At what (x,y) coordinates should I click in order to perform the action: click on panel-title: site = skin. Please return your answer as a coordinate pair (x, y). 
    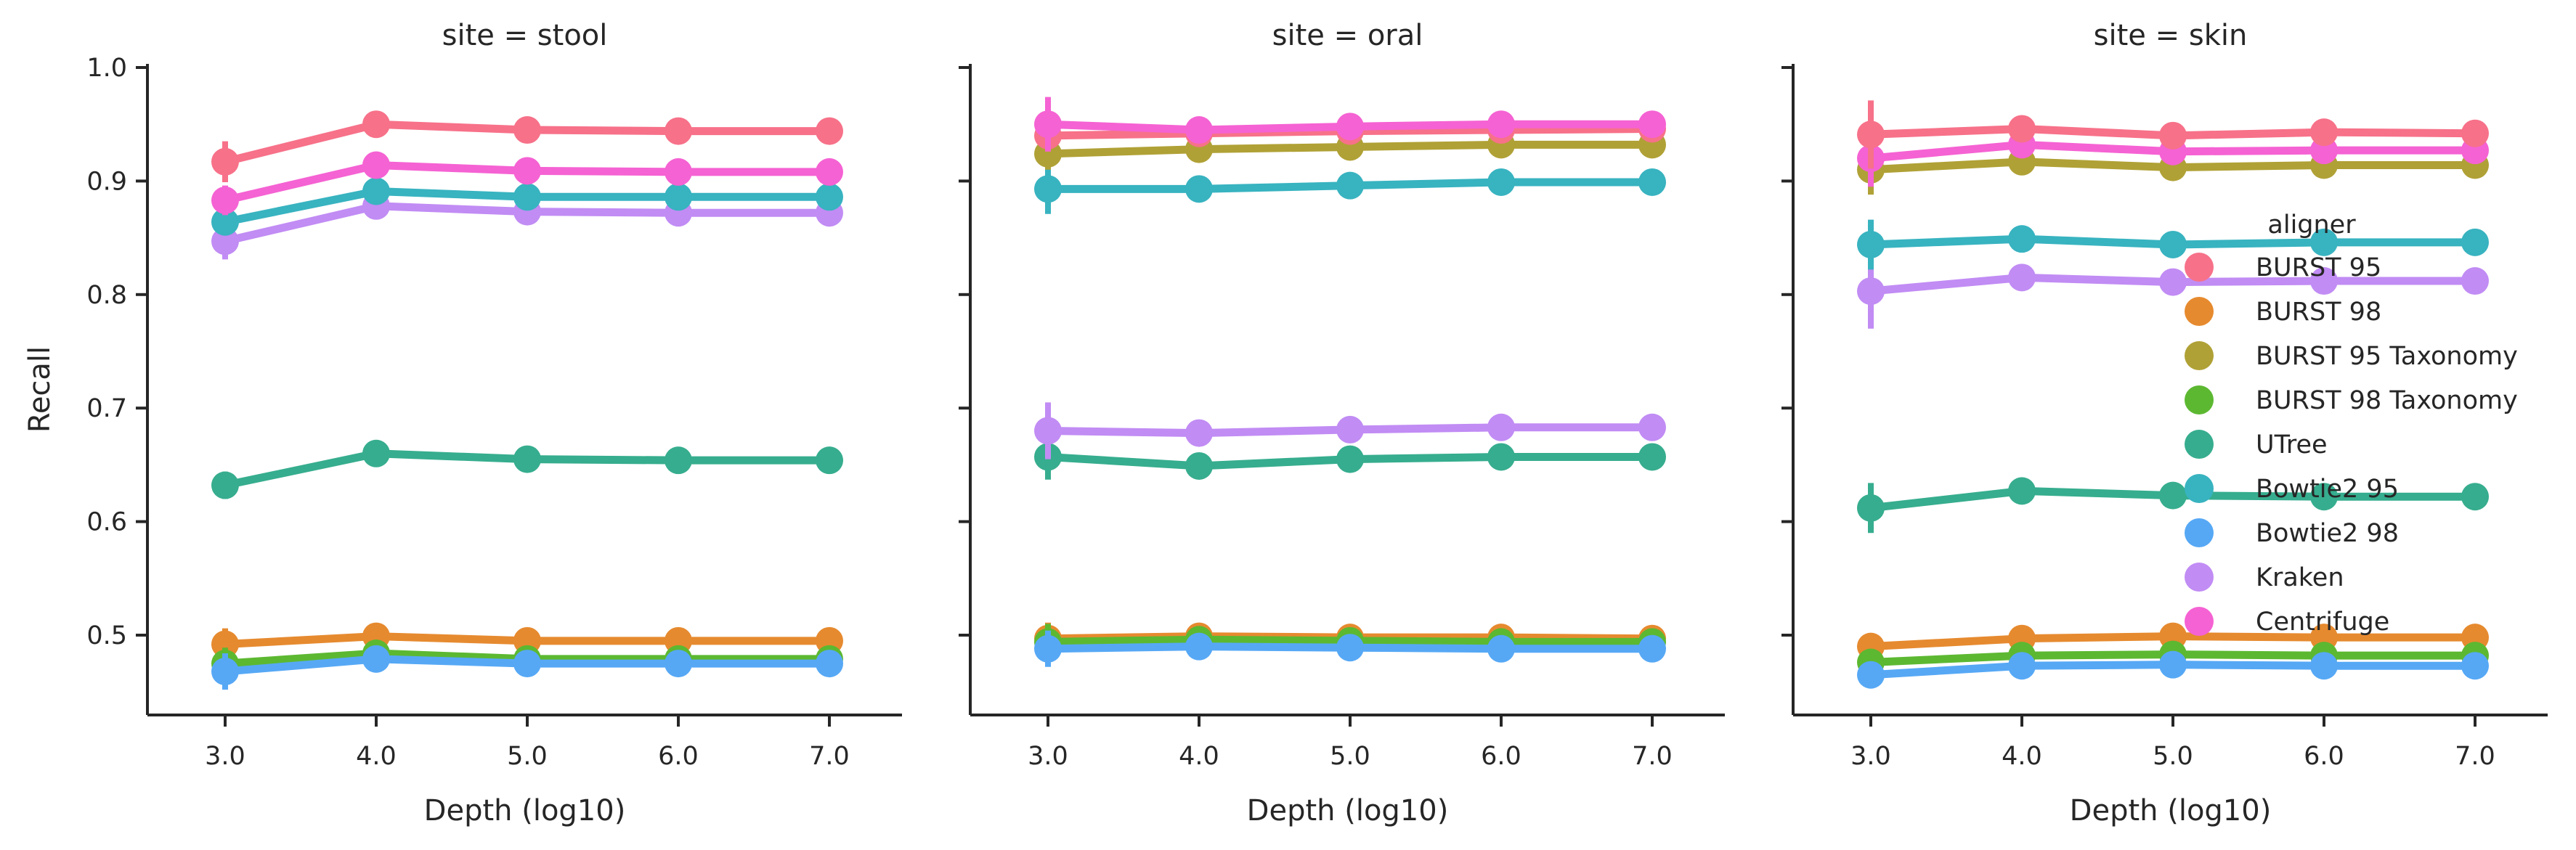
    Looking at the image, I should click on (2171, 35).